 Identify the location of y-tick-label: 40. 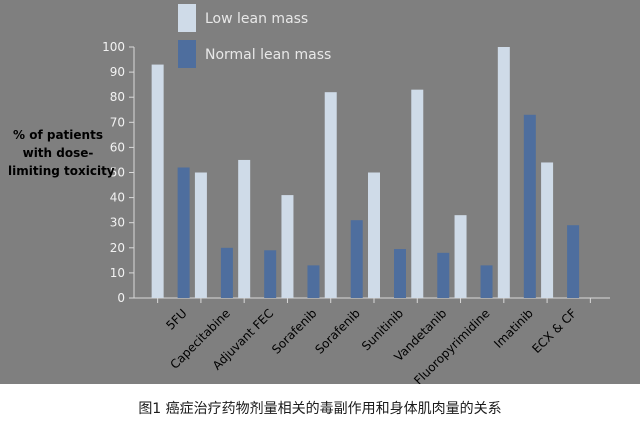
(117, 198).